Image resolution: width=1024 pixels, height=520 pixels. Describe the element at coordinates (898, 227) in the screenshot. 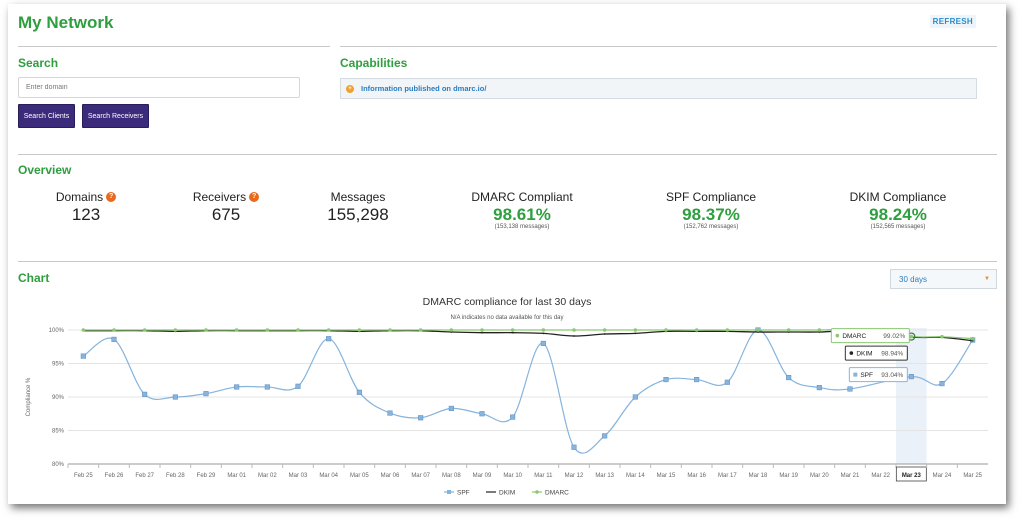

I see `stat-subtext: (152,565 messages)` at that location.